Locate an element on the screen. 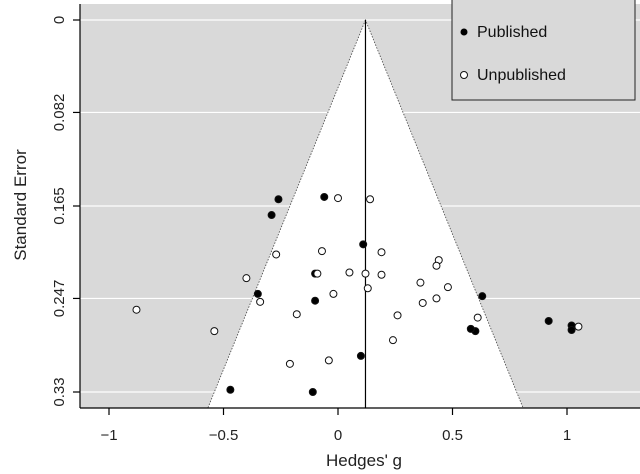 Image resolution: width=640 pixels, height=474 pixels. x-tick-label: −0.5 is located at coordinates (224, 435).